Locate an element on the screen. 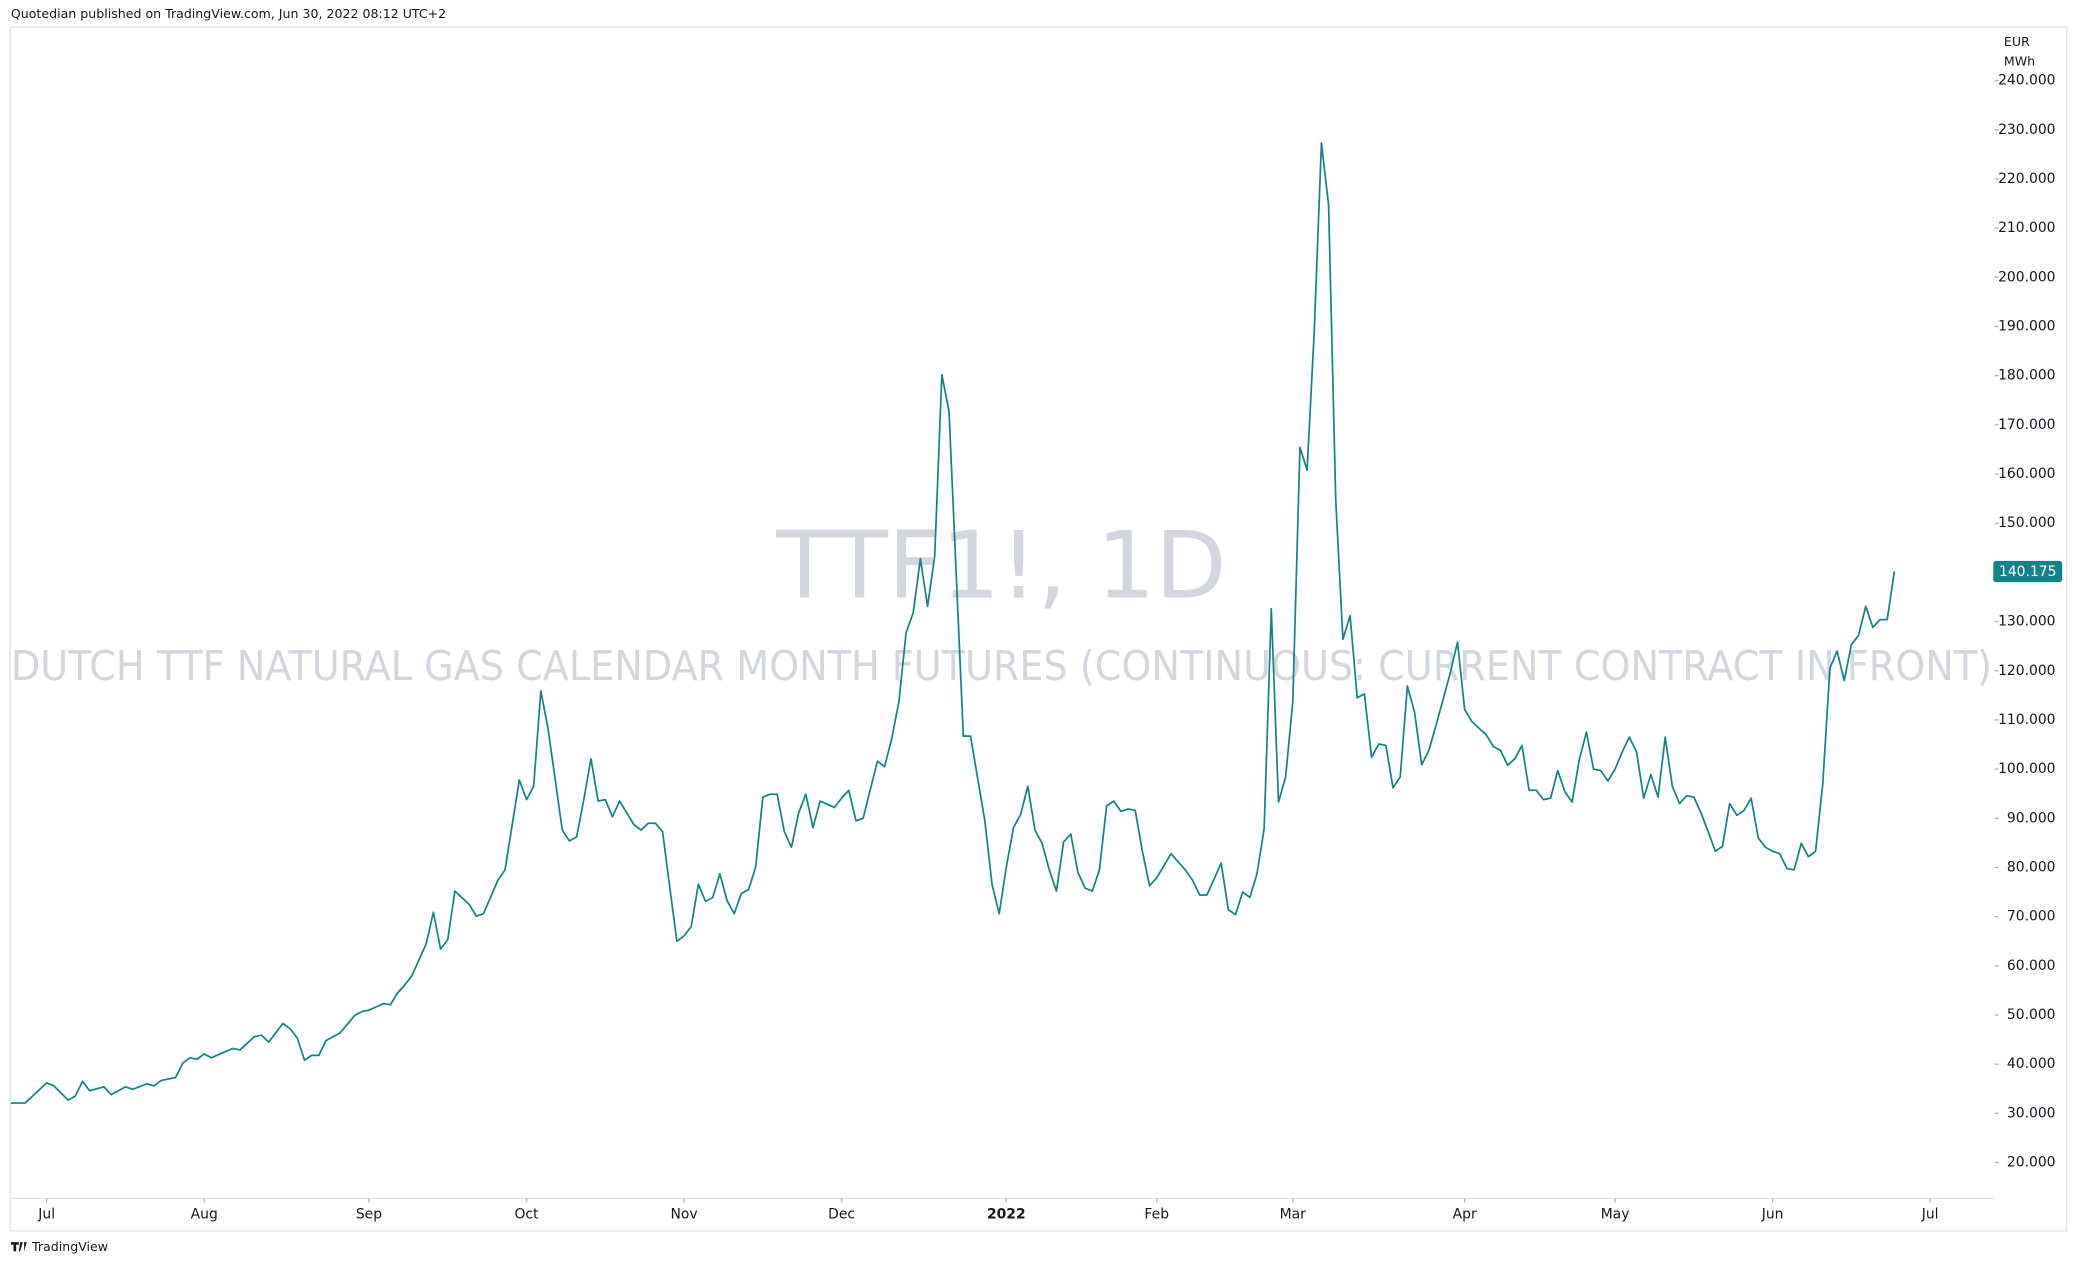 This screenshot has width=2077, height=1266. y-tick-label: 190.000 is located at coordinates (2026, 326).